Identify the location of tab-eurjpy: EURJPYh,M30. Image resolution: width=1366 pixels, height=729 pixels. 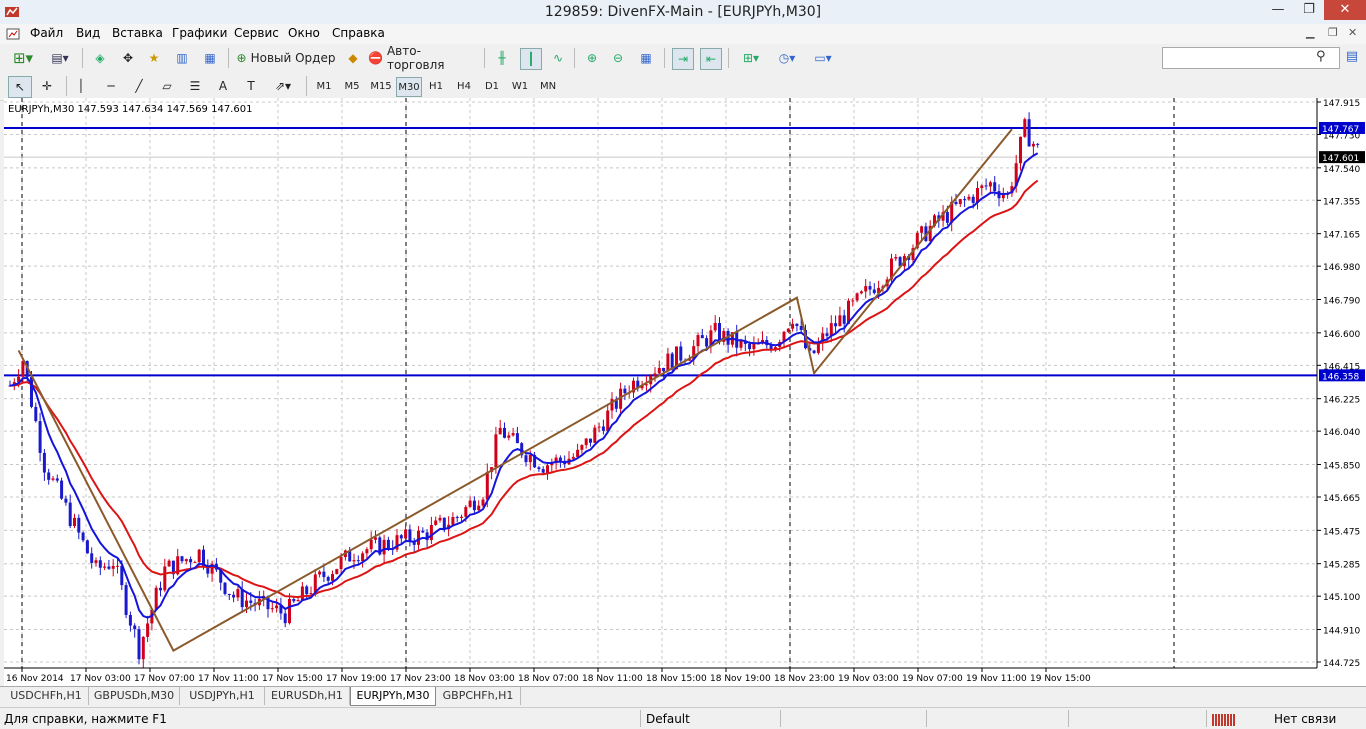
(393, 696).